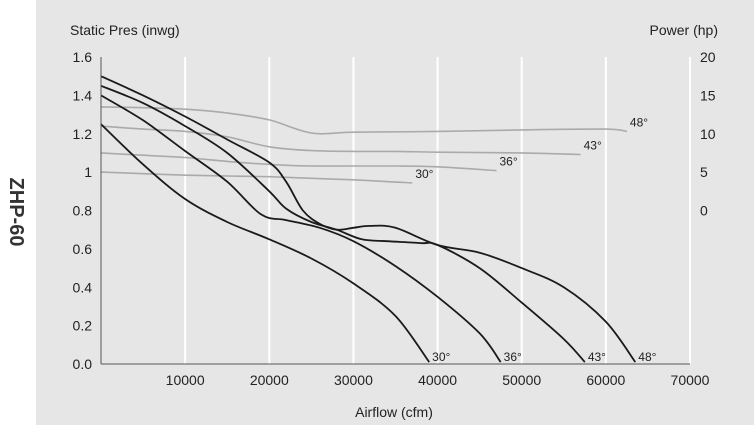  Describe the element at coordinates (704, 211) in the screenshot. I see `y2-tick-label: 0` at that location.